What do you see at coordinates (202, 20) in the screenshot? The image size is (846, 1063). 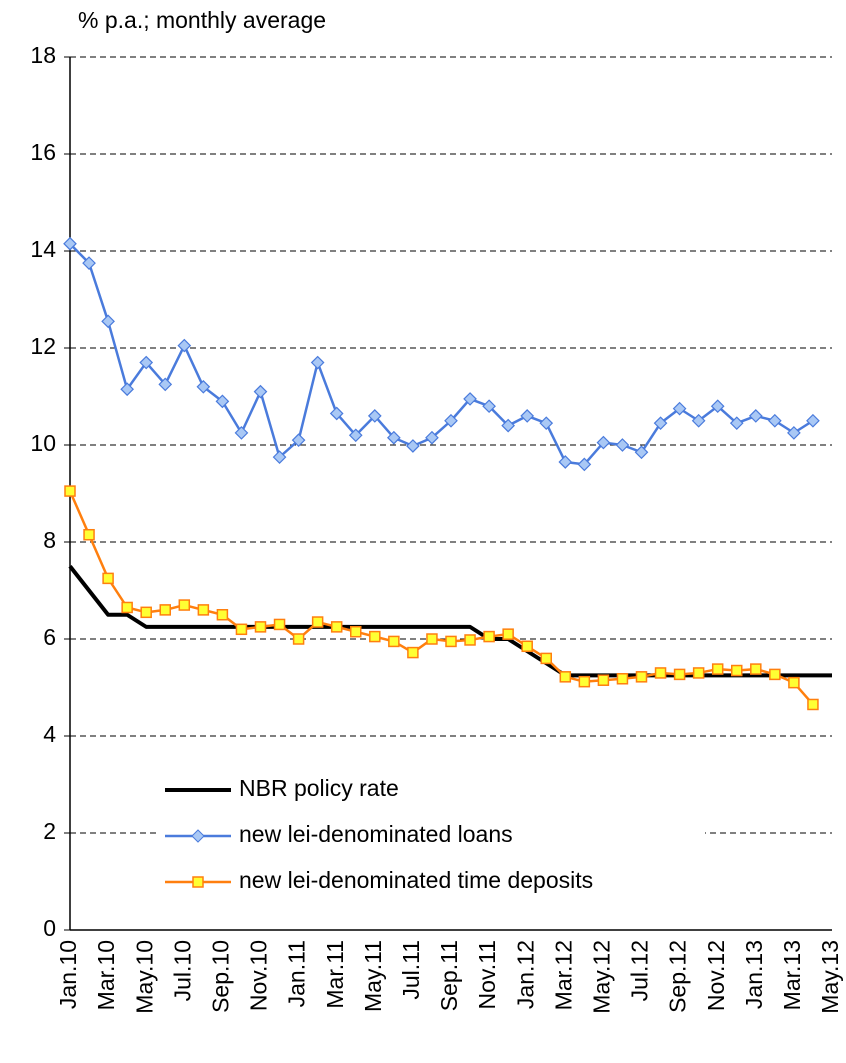 I see `y-axis-title: % p.a.; monthly average` at bounding box center [202, 20].